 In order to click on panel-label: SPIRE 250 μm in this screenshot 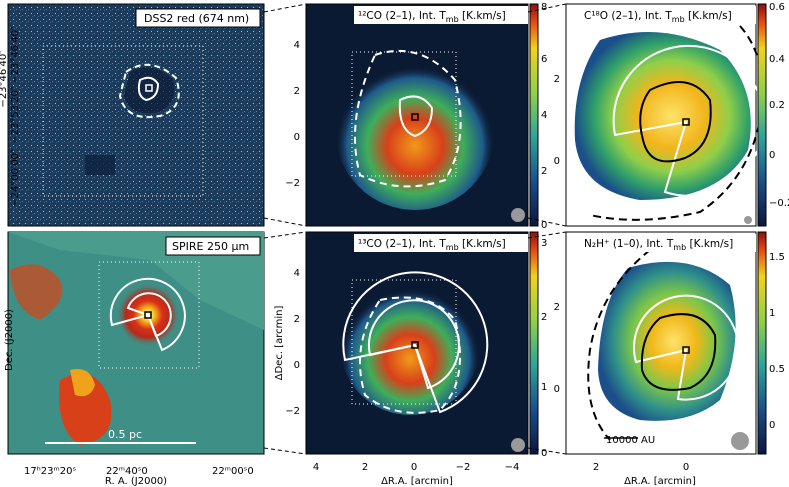, I will do `click(210, 246)`.